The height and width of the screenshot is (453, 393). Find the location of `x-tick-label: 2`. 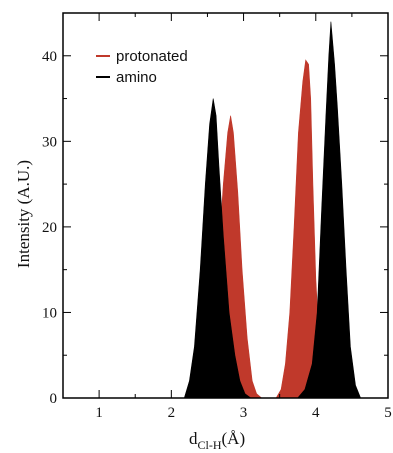

x-tick-label: 2 is located at coordinates (172, 413).